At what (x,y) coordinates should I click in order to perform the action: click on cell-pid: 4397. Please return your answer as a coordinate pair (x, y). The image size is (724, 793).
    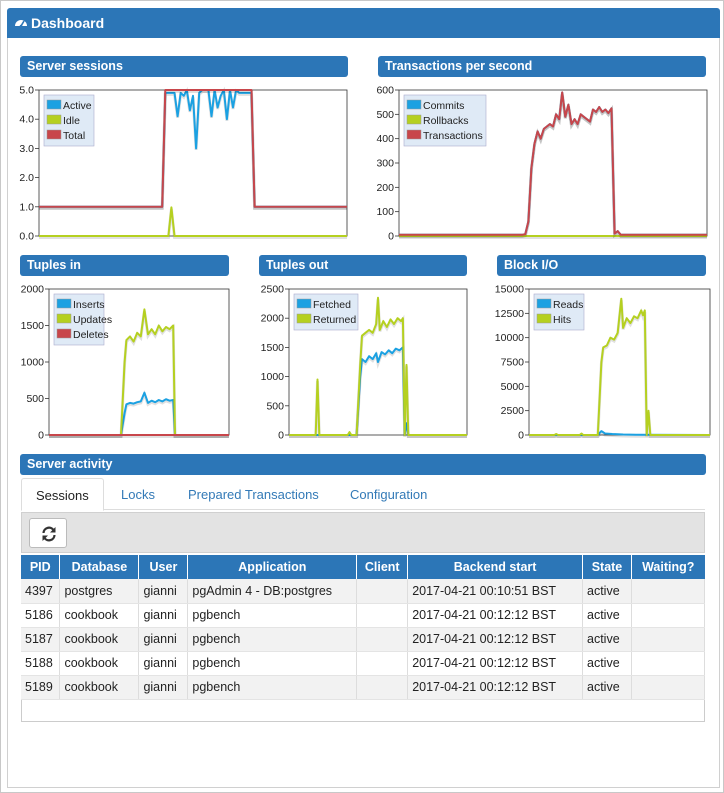
    Looking at the image, I should click on (41, 591).